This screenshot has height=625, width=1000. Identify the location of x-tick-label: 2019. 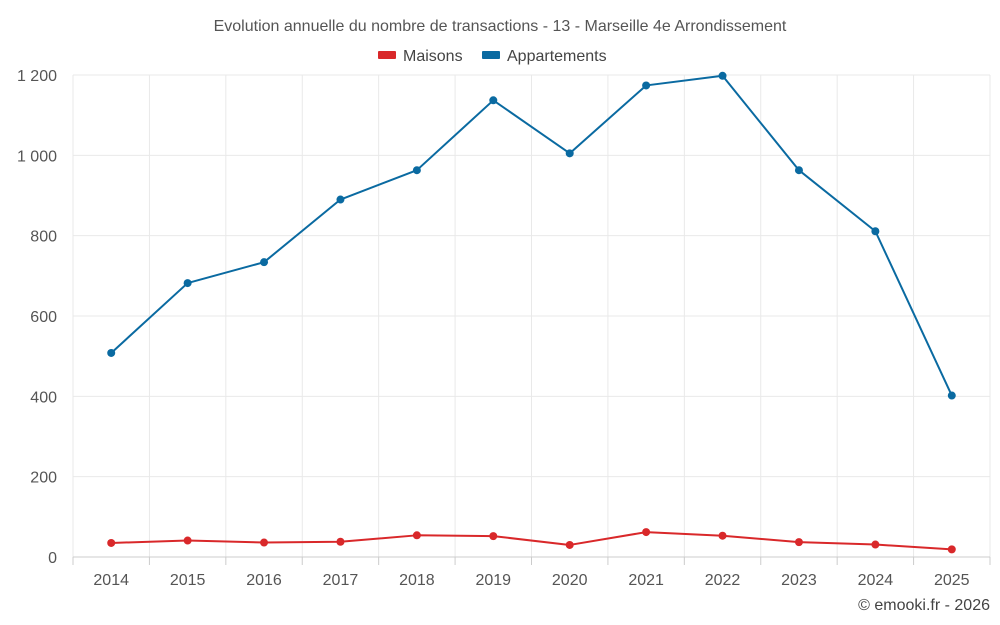
(493, 580).